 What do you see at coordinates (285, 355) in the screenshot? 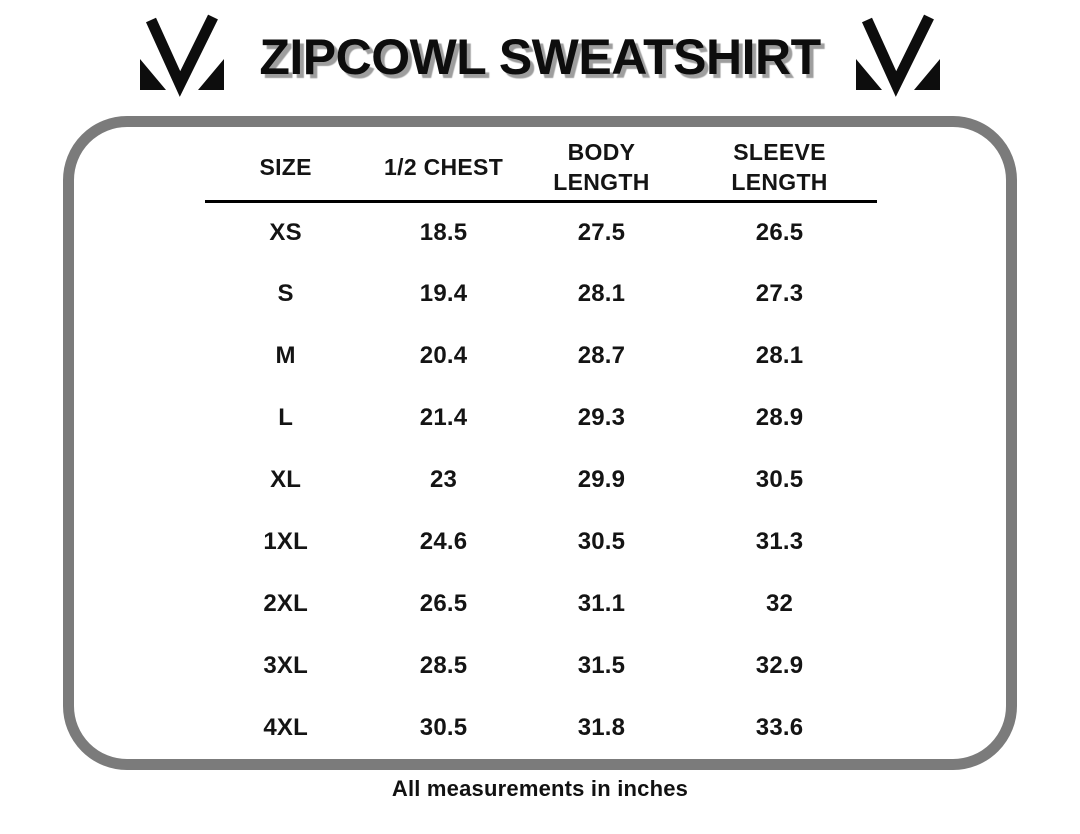
I see `cell-size: M` at bounding box center [285, 355].